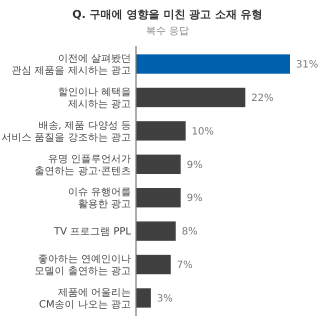  I want to click on chart-title: Q. 구매에 영향을 미친 광고 소재 유형, so click(167, 14).